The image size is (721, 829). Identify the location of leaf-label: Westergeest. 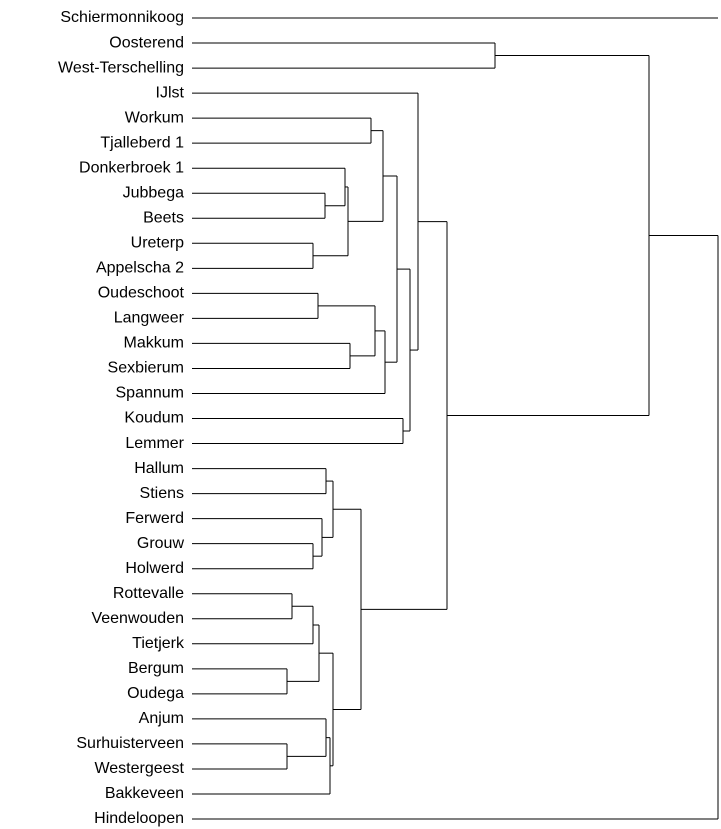
(139, 768).